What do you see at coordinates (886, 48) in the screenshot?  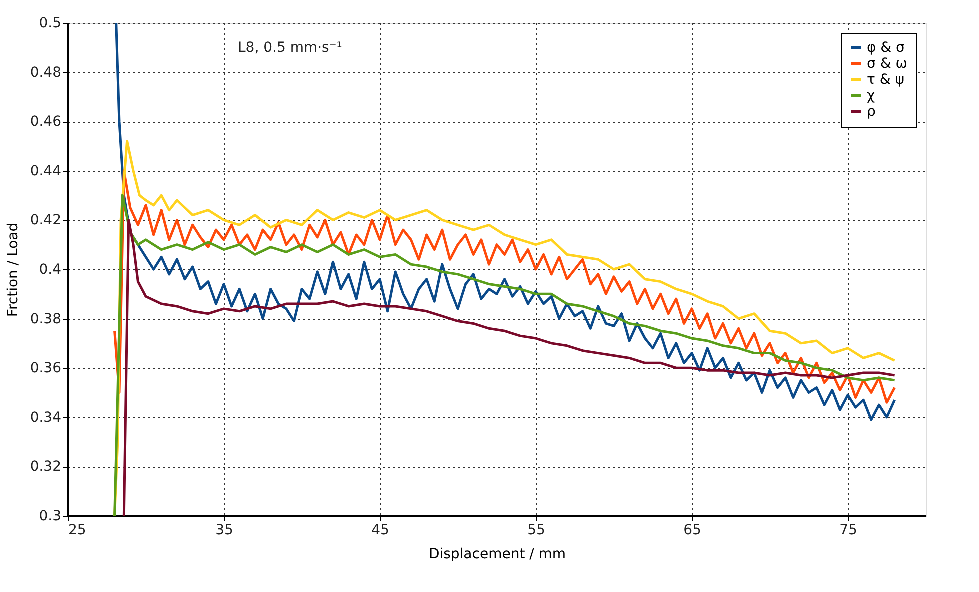 I see `legend-label: φ & σ` at bounding box center [886, 48].